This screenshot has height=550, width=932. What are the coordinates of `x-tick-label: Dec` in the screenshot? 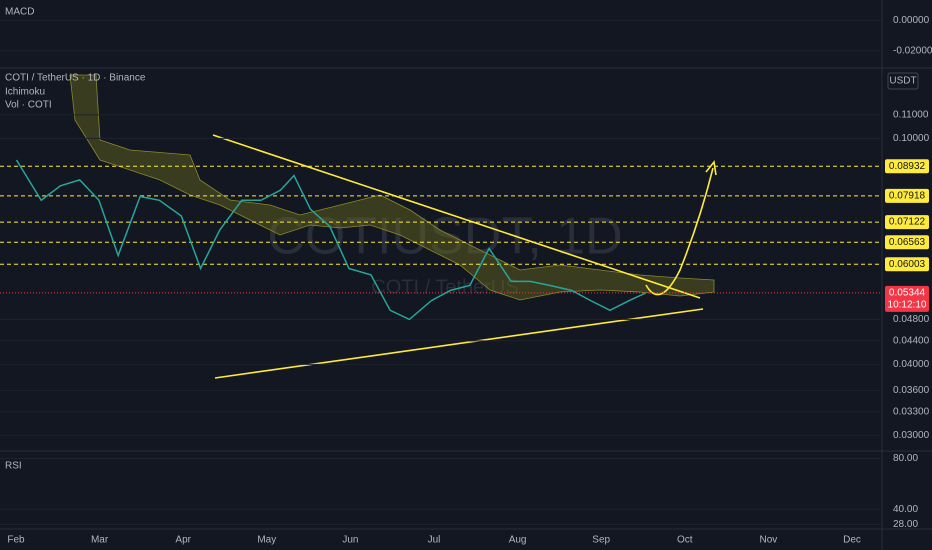 It's located at (852, 540).